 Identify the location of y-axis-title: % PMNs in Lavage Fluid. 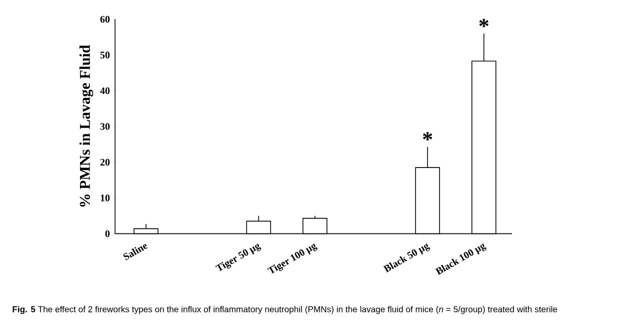
(86, 126).